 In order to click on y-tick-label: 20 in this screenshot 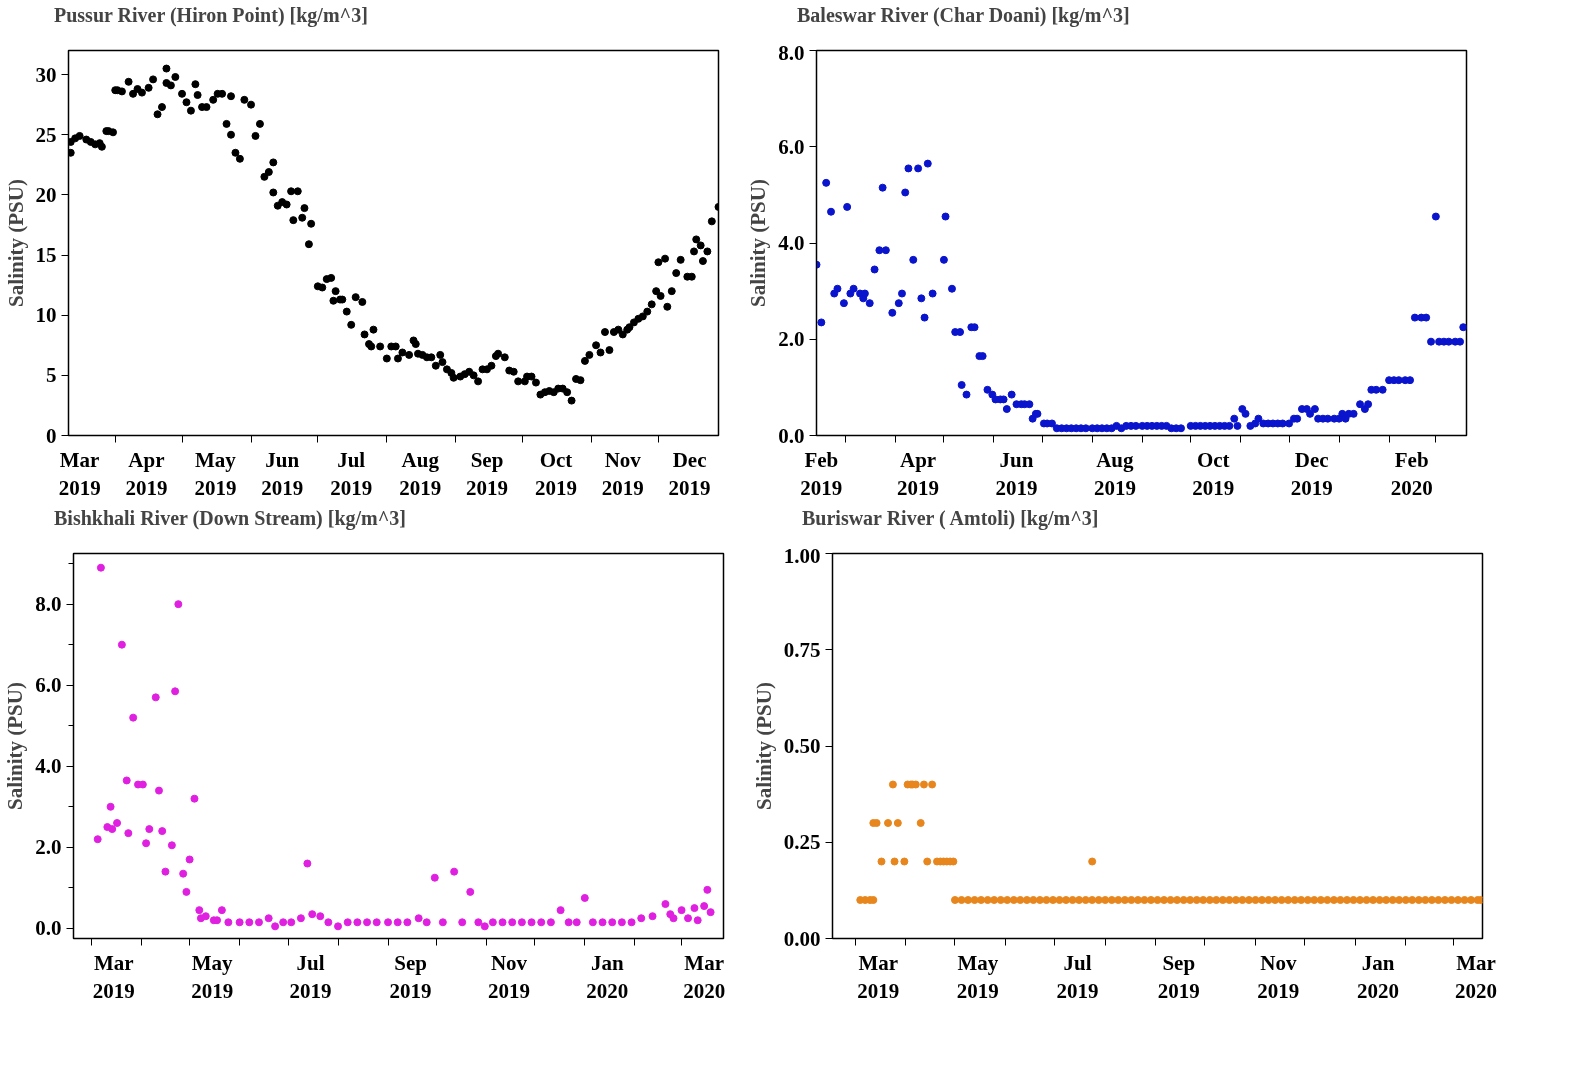, I will do `click(46, 194)`.